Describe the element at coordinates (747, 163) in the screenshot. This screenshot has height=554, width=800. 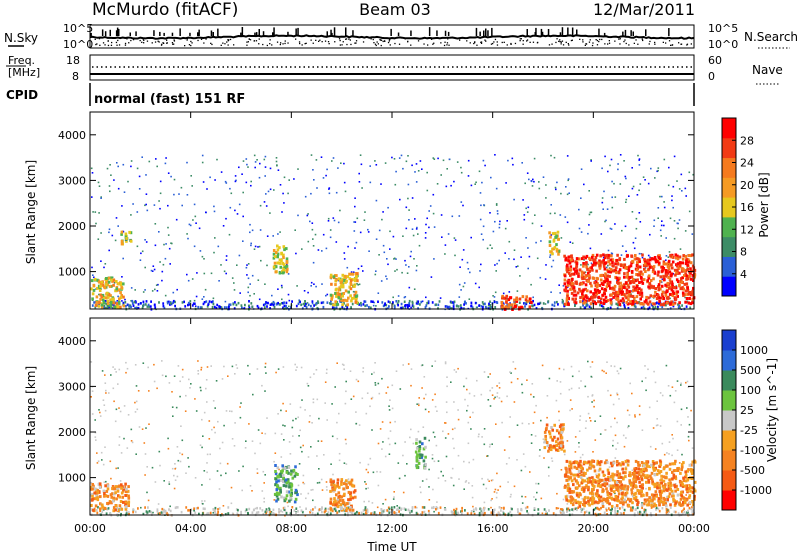
I see `colorbar-tick-label: 24` at that location.